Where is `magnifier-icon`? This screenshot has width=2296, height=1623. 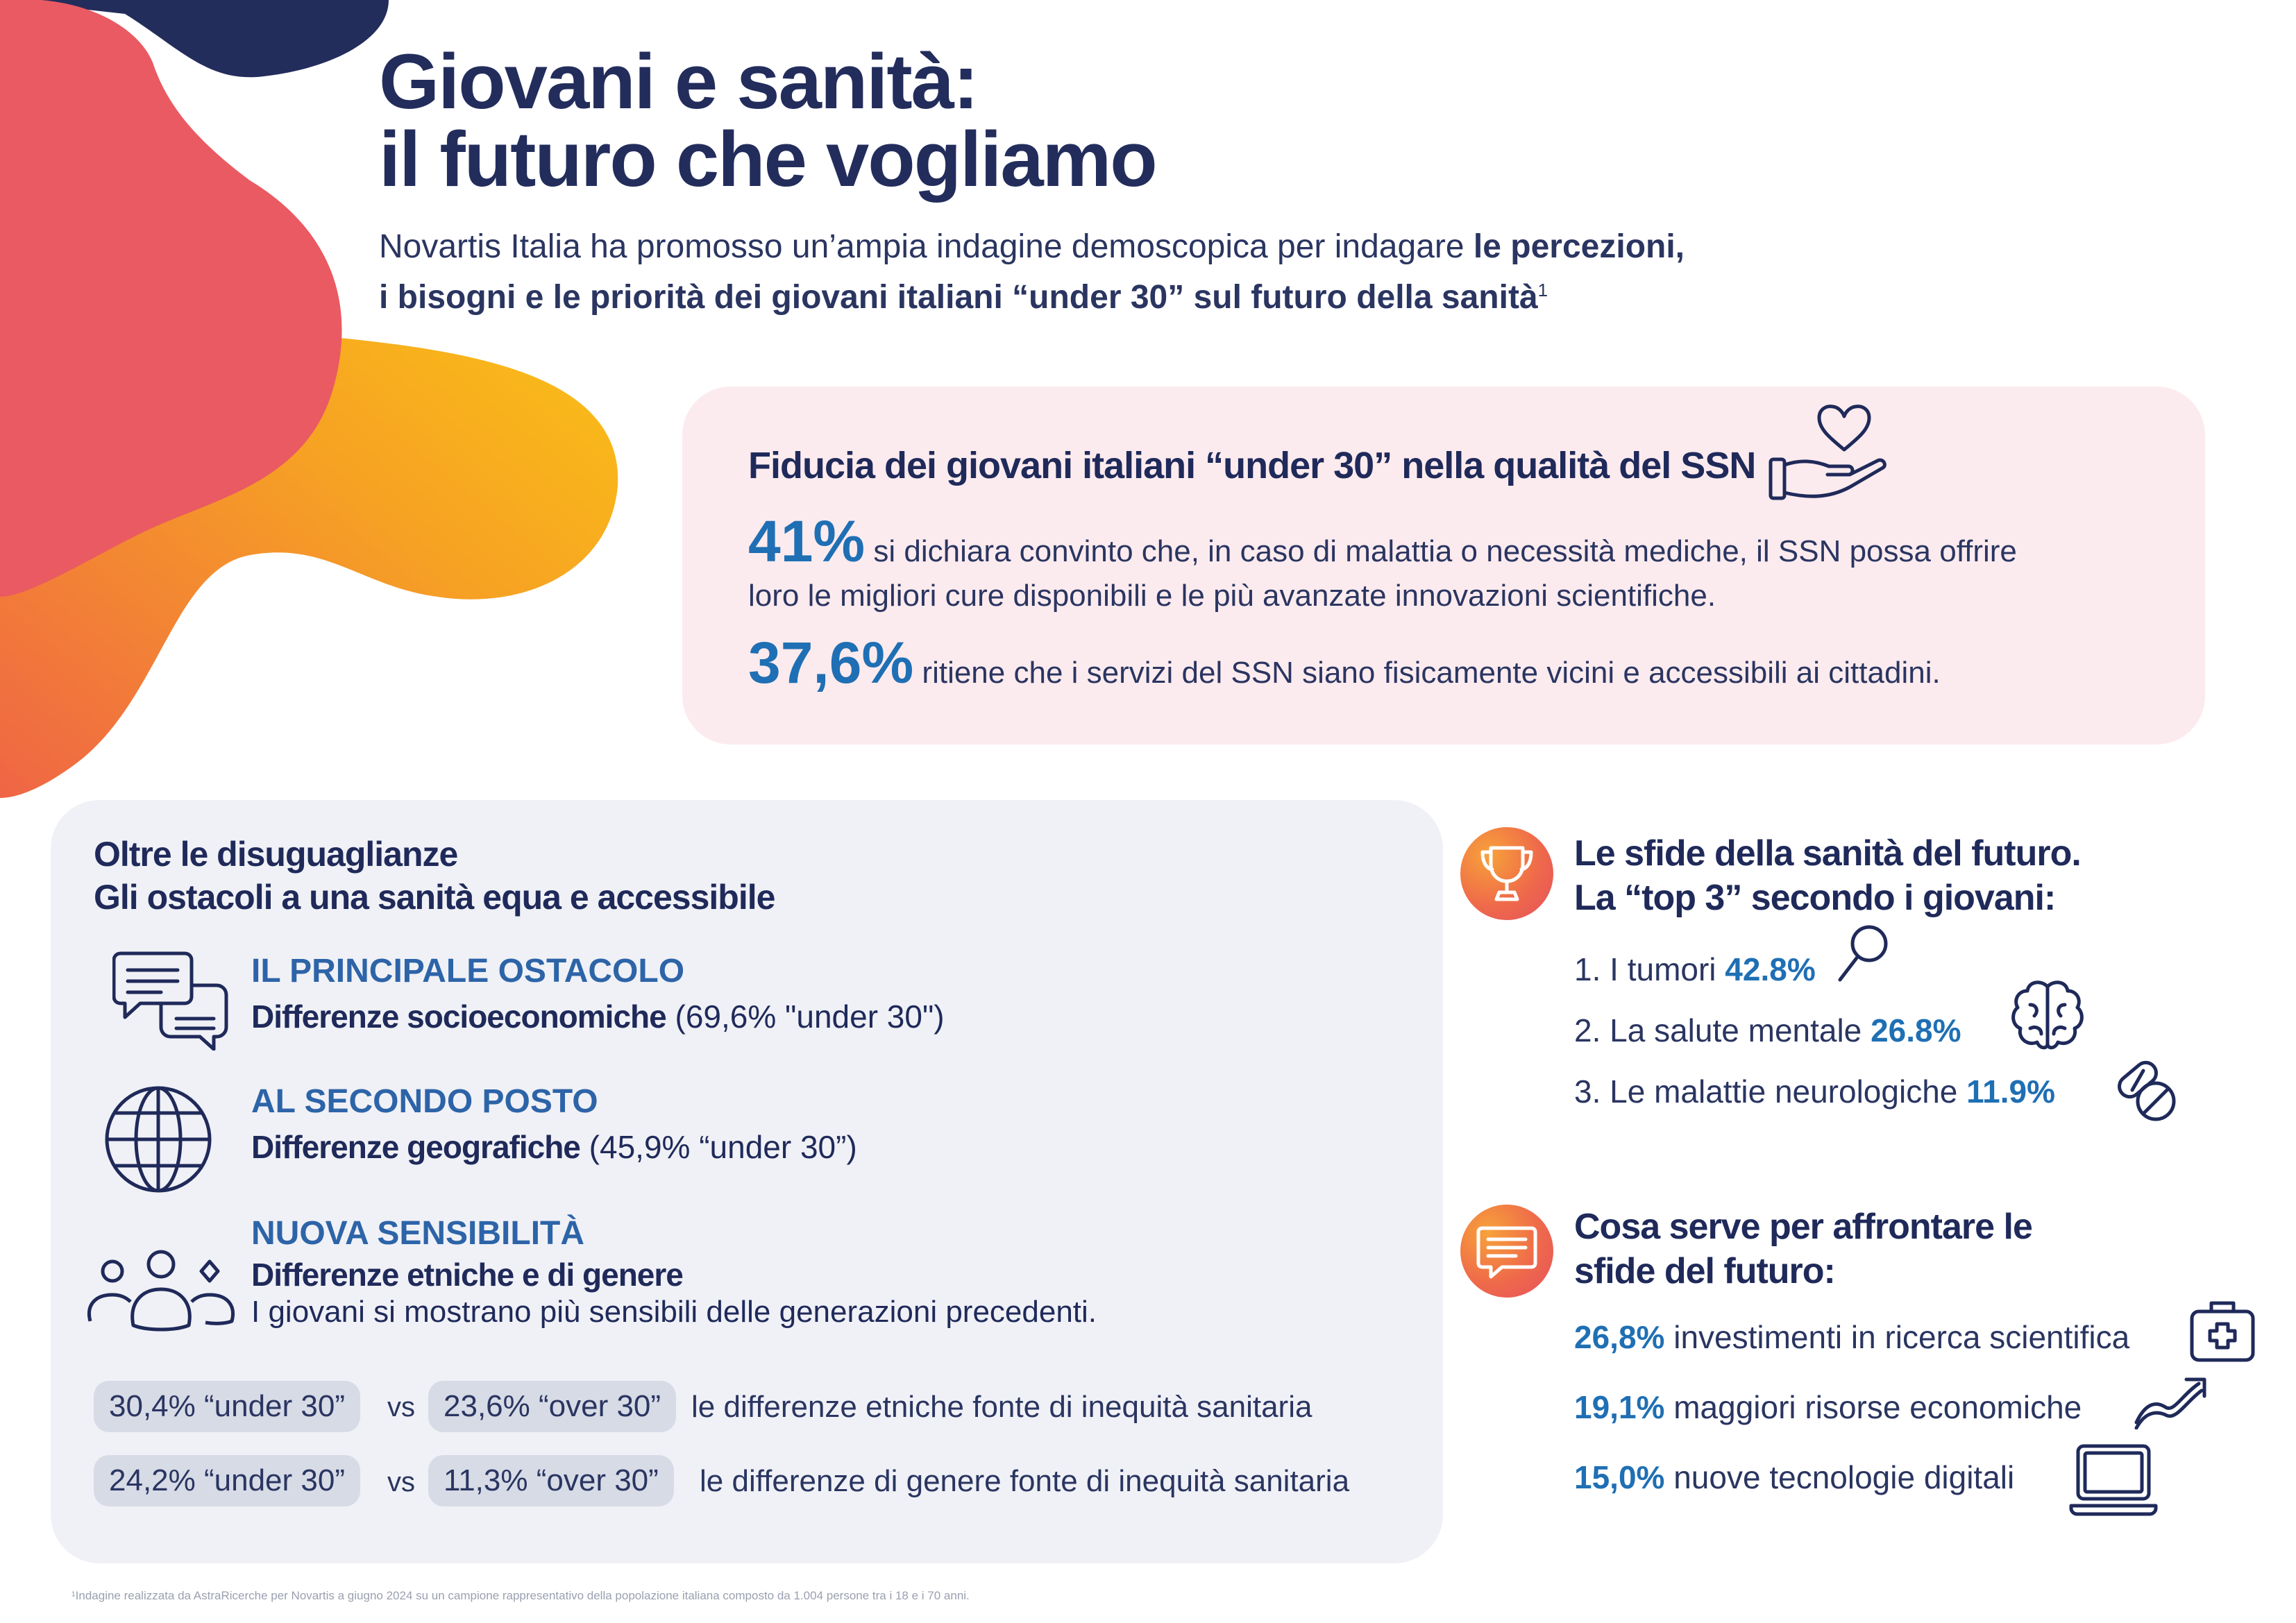 magnifier-icon is located at coordinates (1863, 954).